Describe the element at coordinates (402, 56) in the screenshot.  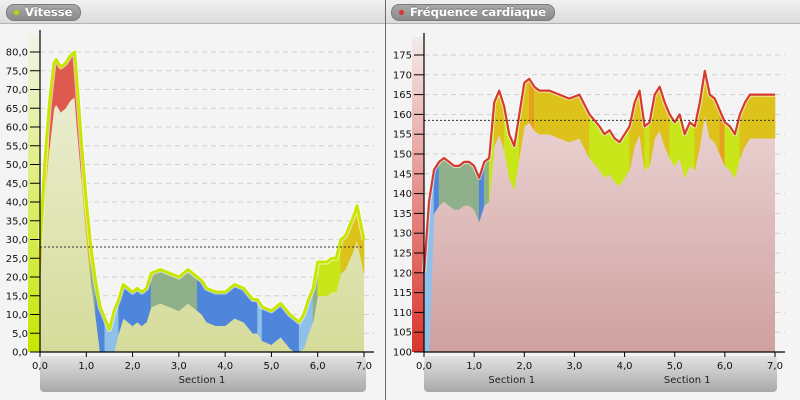
I see `y-tick-label: 175` at that location.